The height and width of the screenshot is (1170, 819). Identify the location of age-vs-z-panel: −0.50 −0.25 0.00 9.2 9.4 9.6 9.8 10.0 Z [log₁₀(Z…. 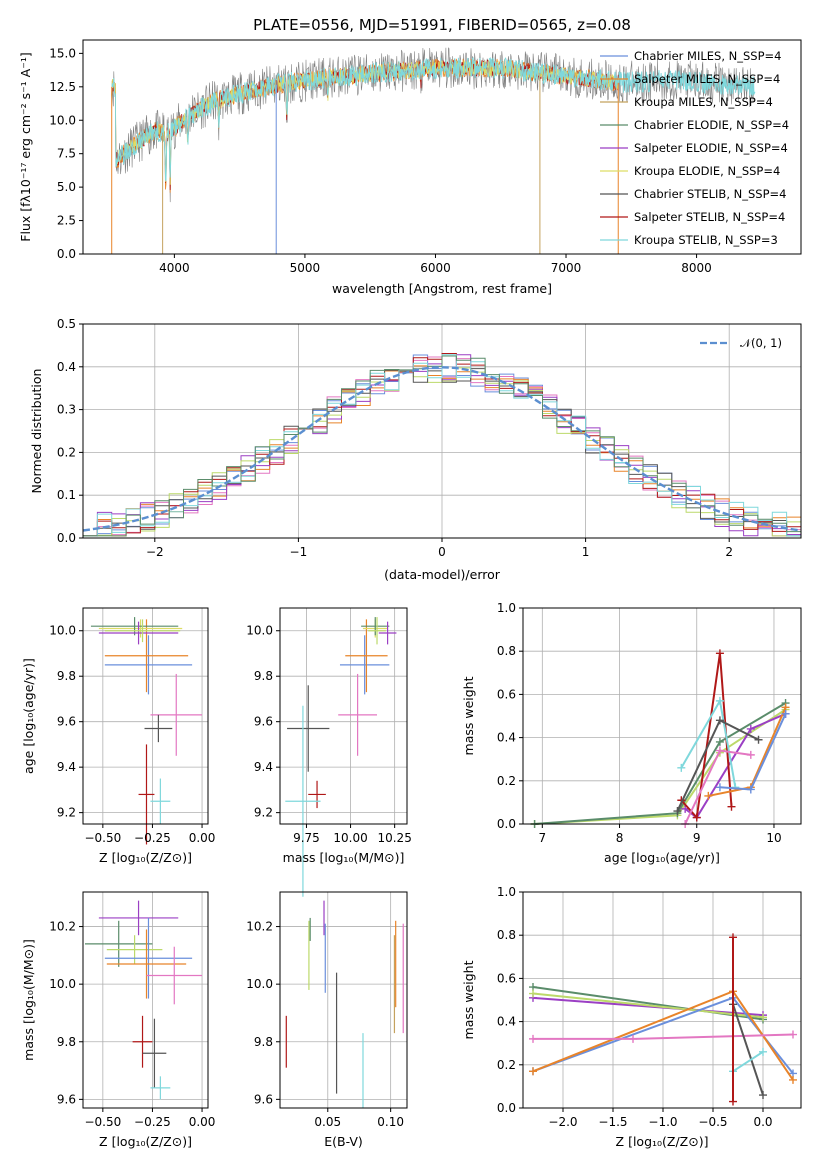
(118, 736).